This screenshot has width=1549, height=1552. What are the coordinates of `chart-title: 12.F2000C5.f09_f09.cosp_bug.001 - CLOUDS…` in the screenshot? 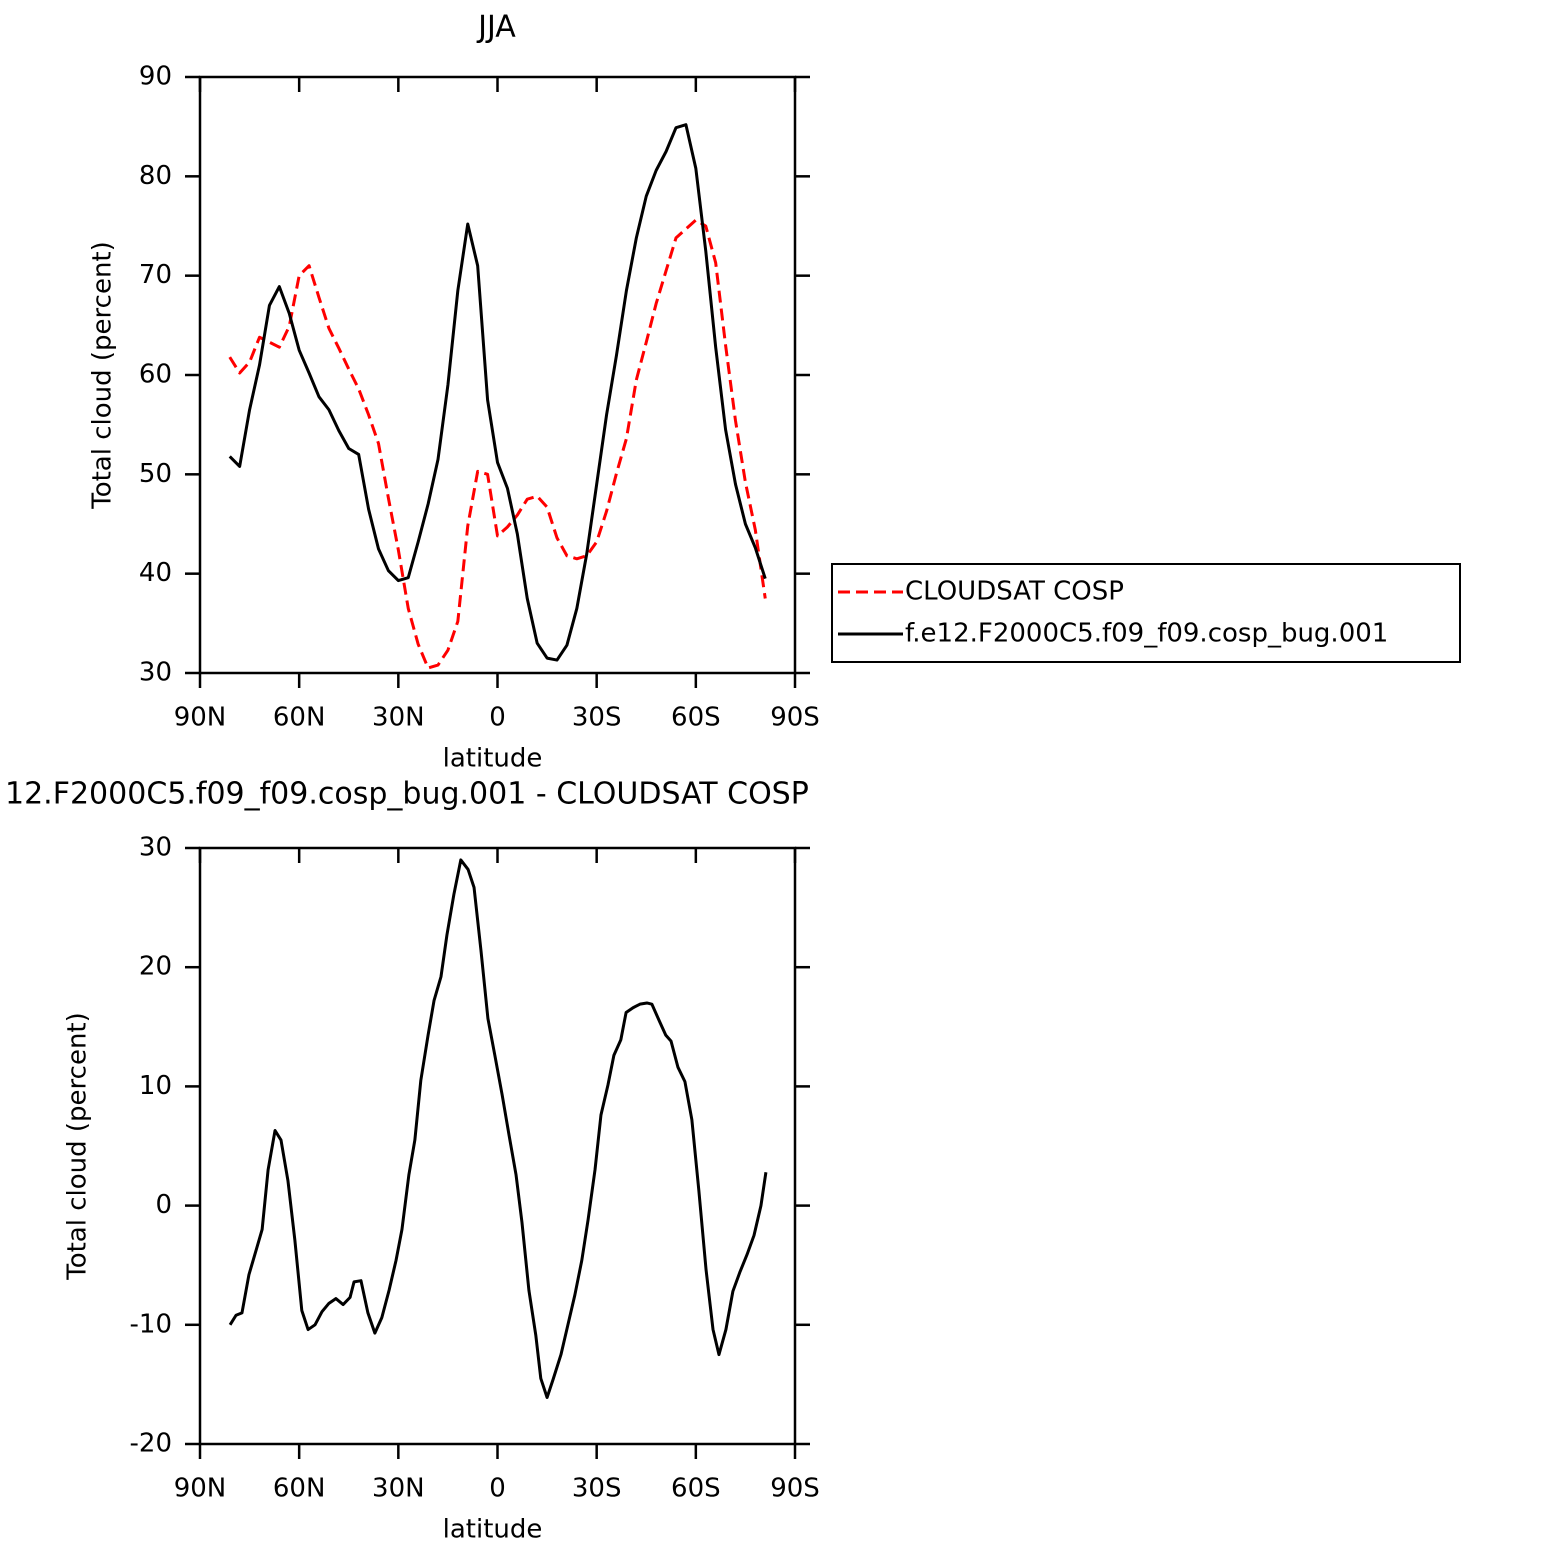 It's located at (407, 794).